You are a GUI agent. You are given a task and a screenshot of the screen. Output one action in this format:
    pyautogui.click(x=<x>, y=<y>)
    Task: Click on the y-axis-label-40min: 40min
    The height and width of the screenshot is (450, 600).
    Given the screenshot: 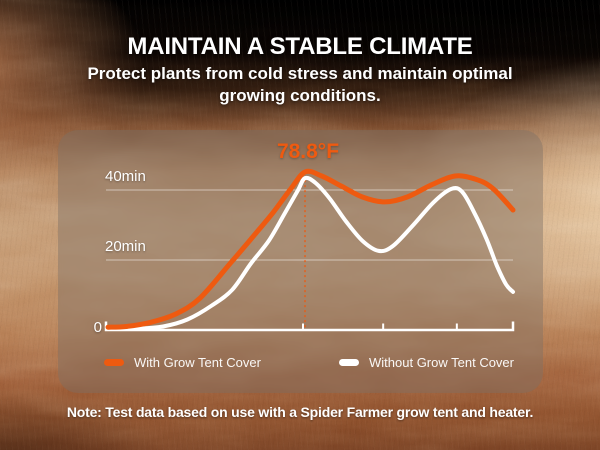 What is the action you would take?
    pyautogui.click(x=125, y=176)
    